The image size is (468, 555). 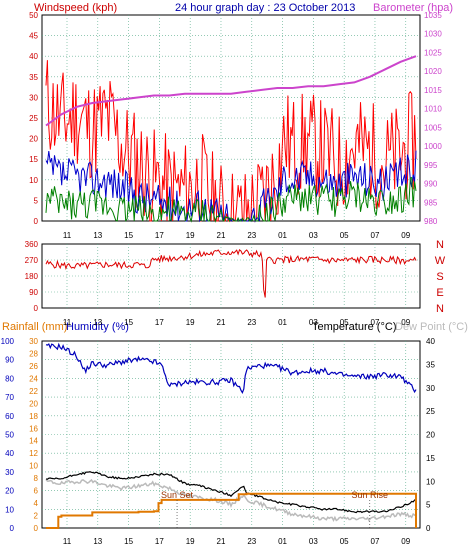 I want to click on wind-y-tick-label: 50, so click(x=33, y=15).